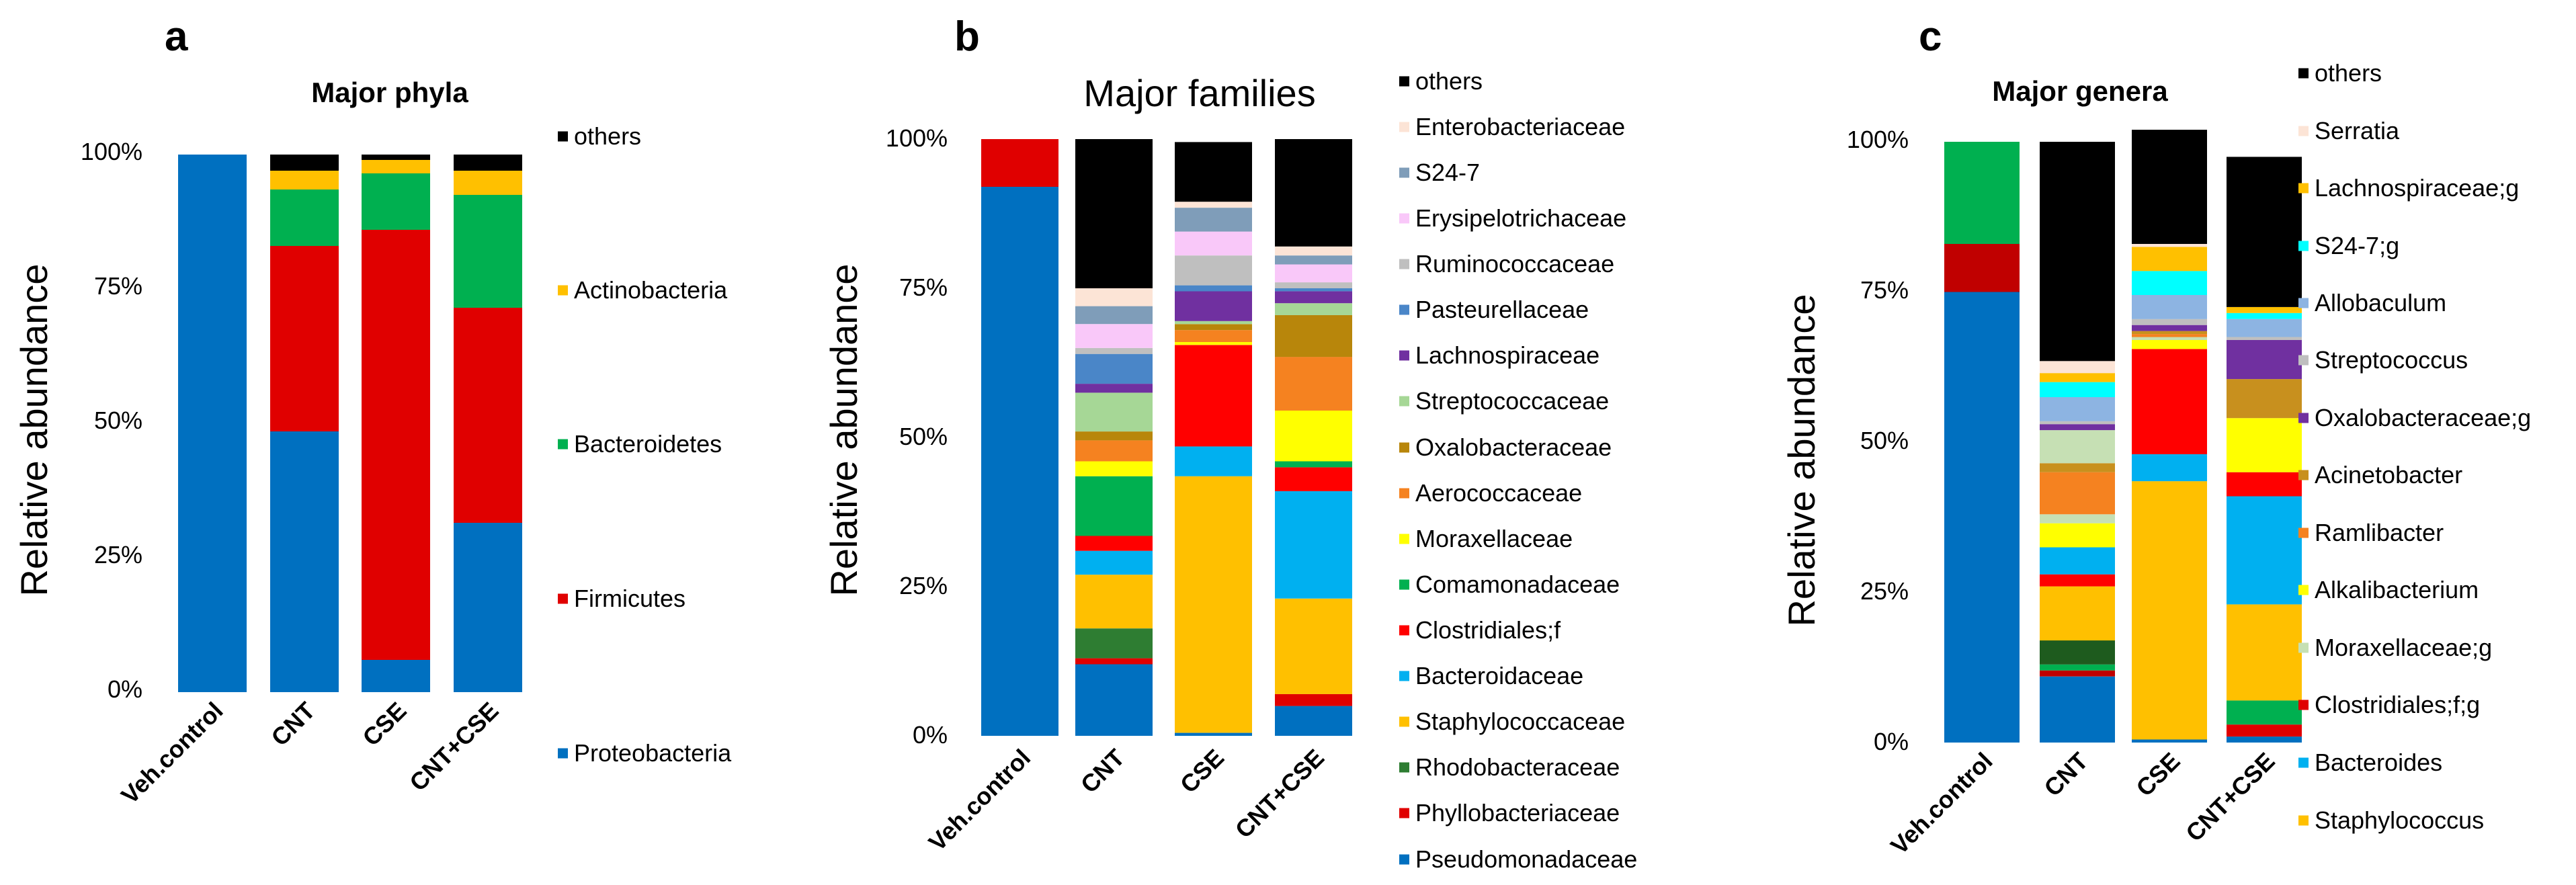  I want to click on panel-a-ytick-25: 25%, so click(118, 554).